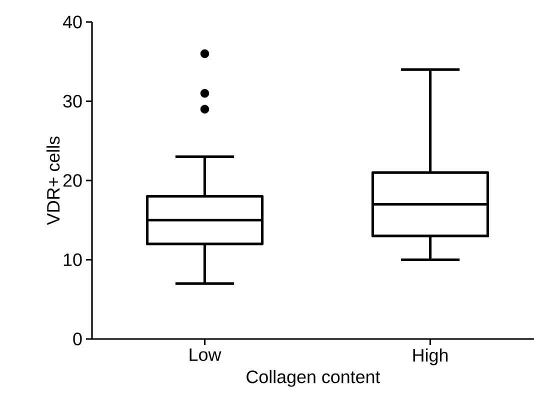  I want to click on x-tick-label: Low, so click(206, 355).